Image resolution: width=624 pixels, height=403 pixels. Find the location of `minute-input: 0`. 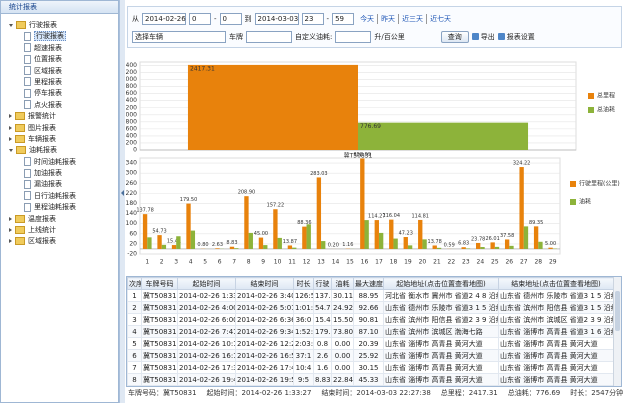

minute-input: 0 is located at coordinates (230, 18).